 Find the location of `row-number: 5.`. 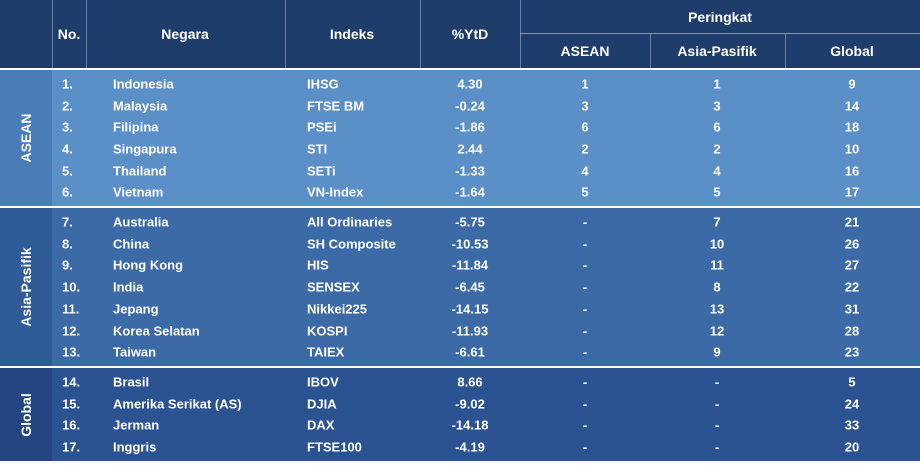

row-number: 5. is located at coordinates (67, 171).